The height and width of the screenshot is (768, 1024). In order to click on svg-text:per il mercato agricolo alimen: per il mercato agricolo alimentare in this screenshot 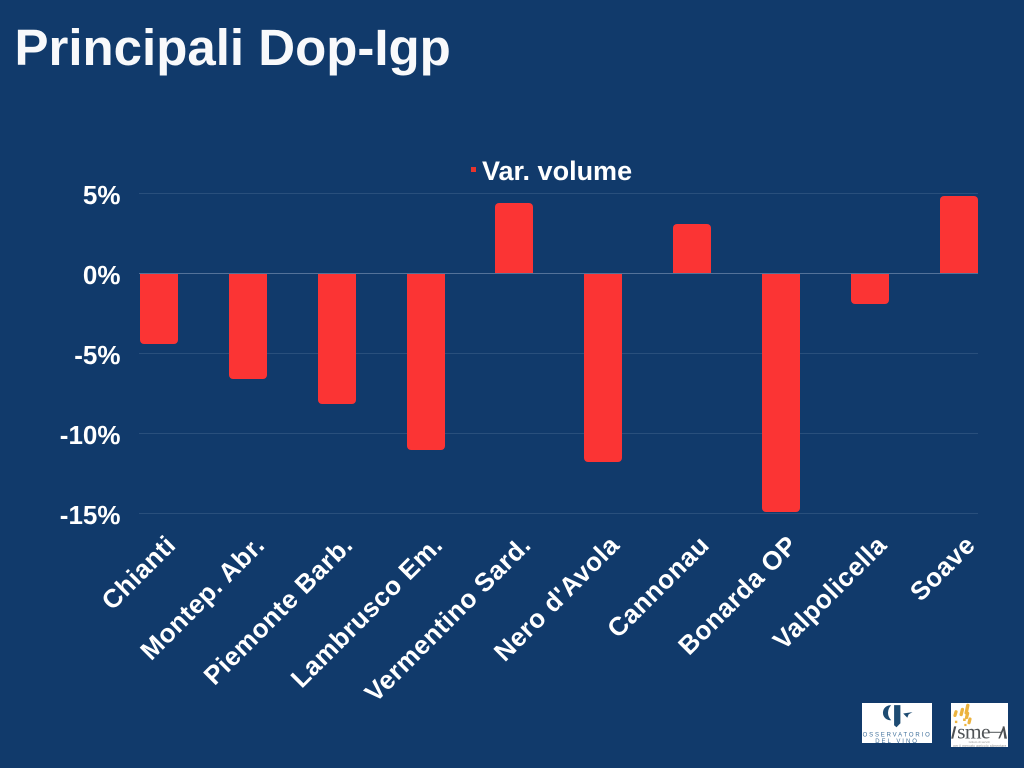, I will do `click(979, 745)`.